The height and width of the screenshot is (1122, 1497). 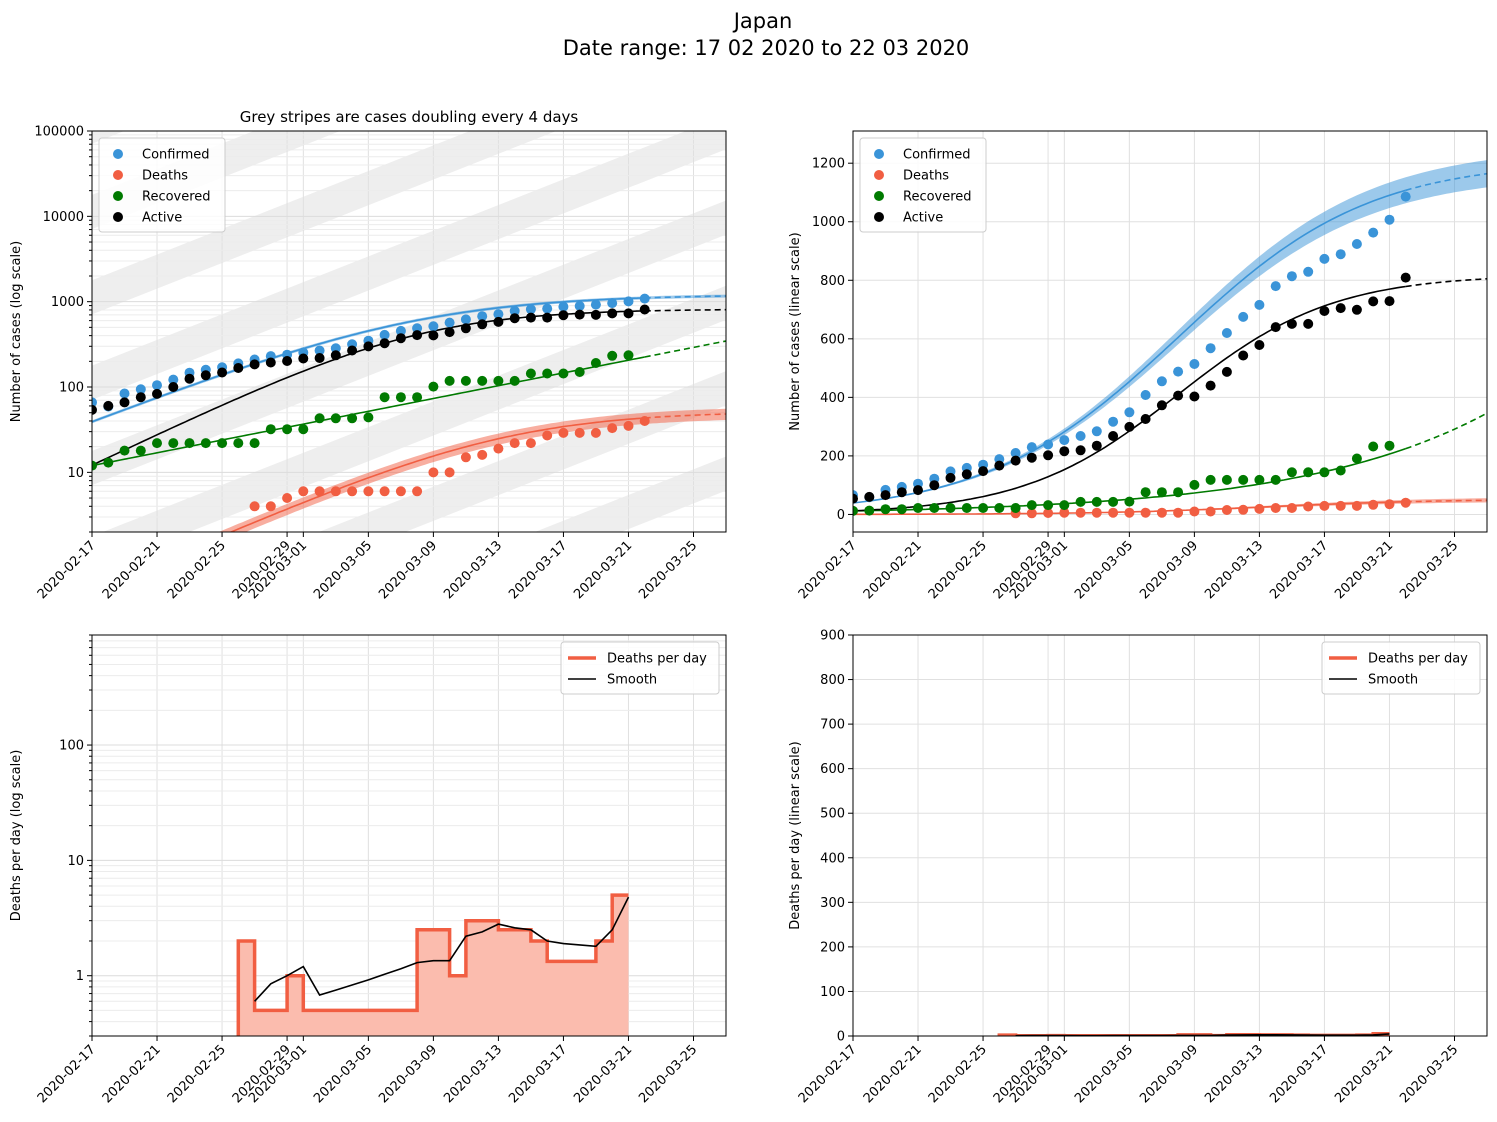 What do you see at coordinates (1418, 659) in the screenshot?
I see `legend-label: Deaths per day` at bounding box center [1418, 659].